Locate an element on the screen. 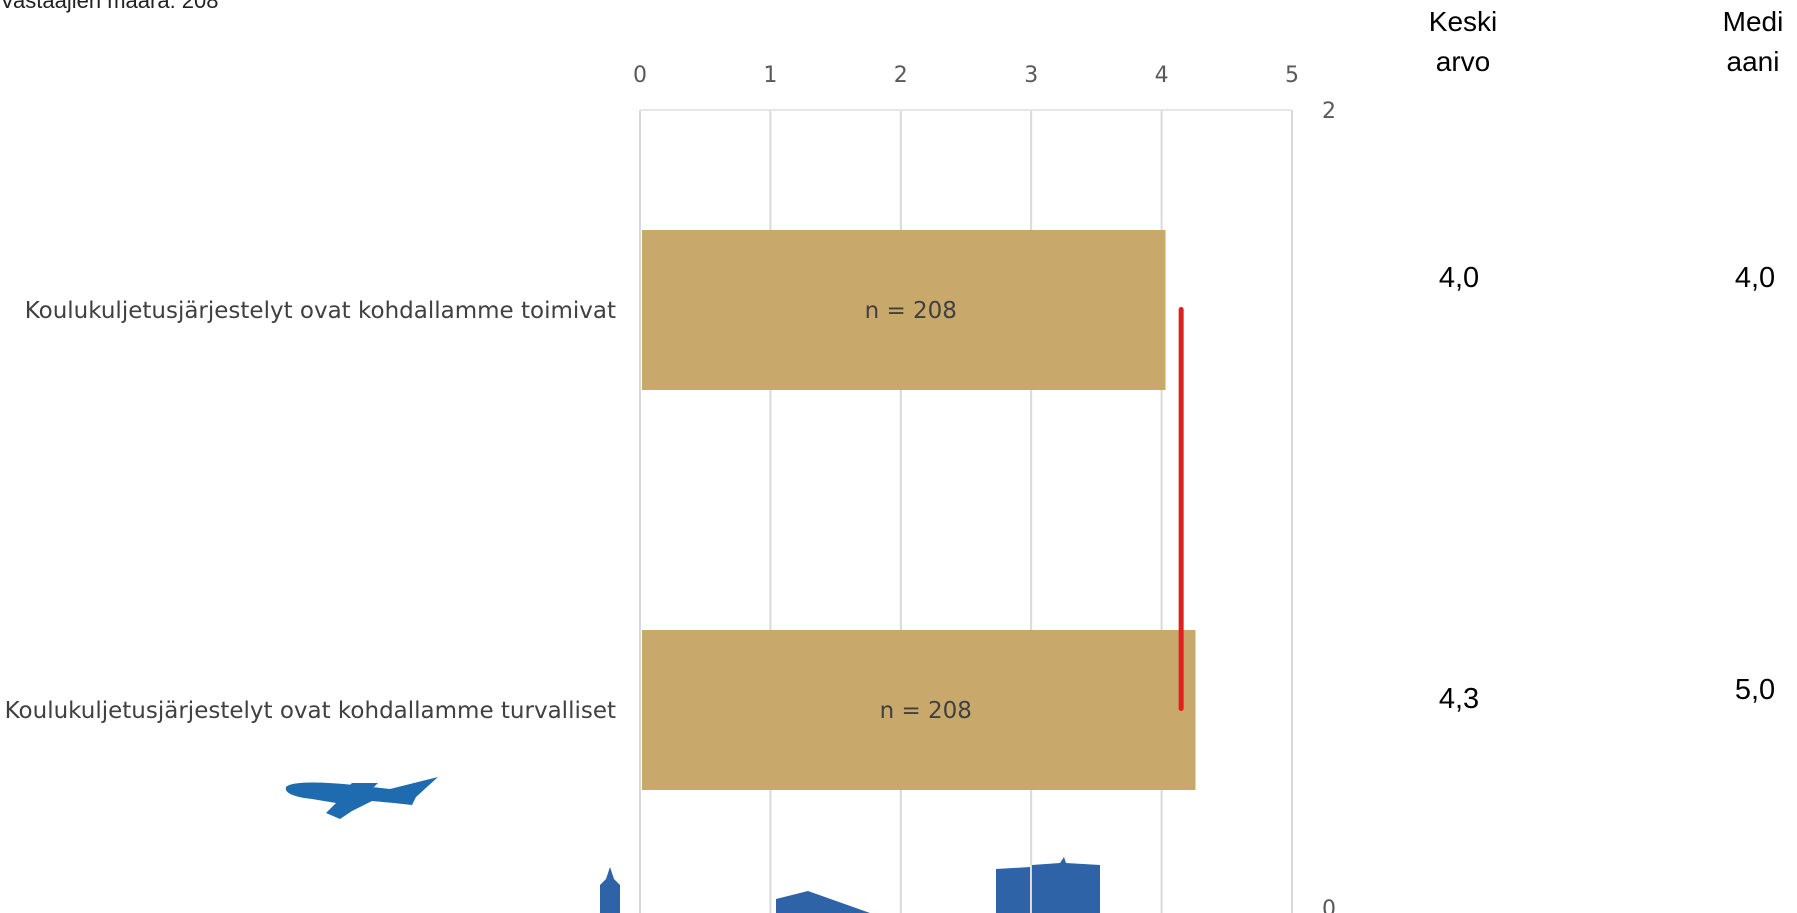  mean-value-row-1: 4,0 is located at coordinates (1459, 278).